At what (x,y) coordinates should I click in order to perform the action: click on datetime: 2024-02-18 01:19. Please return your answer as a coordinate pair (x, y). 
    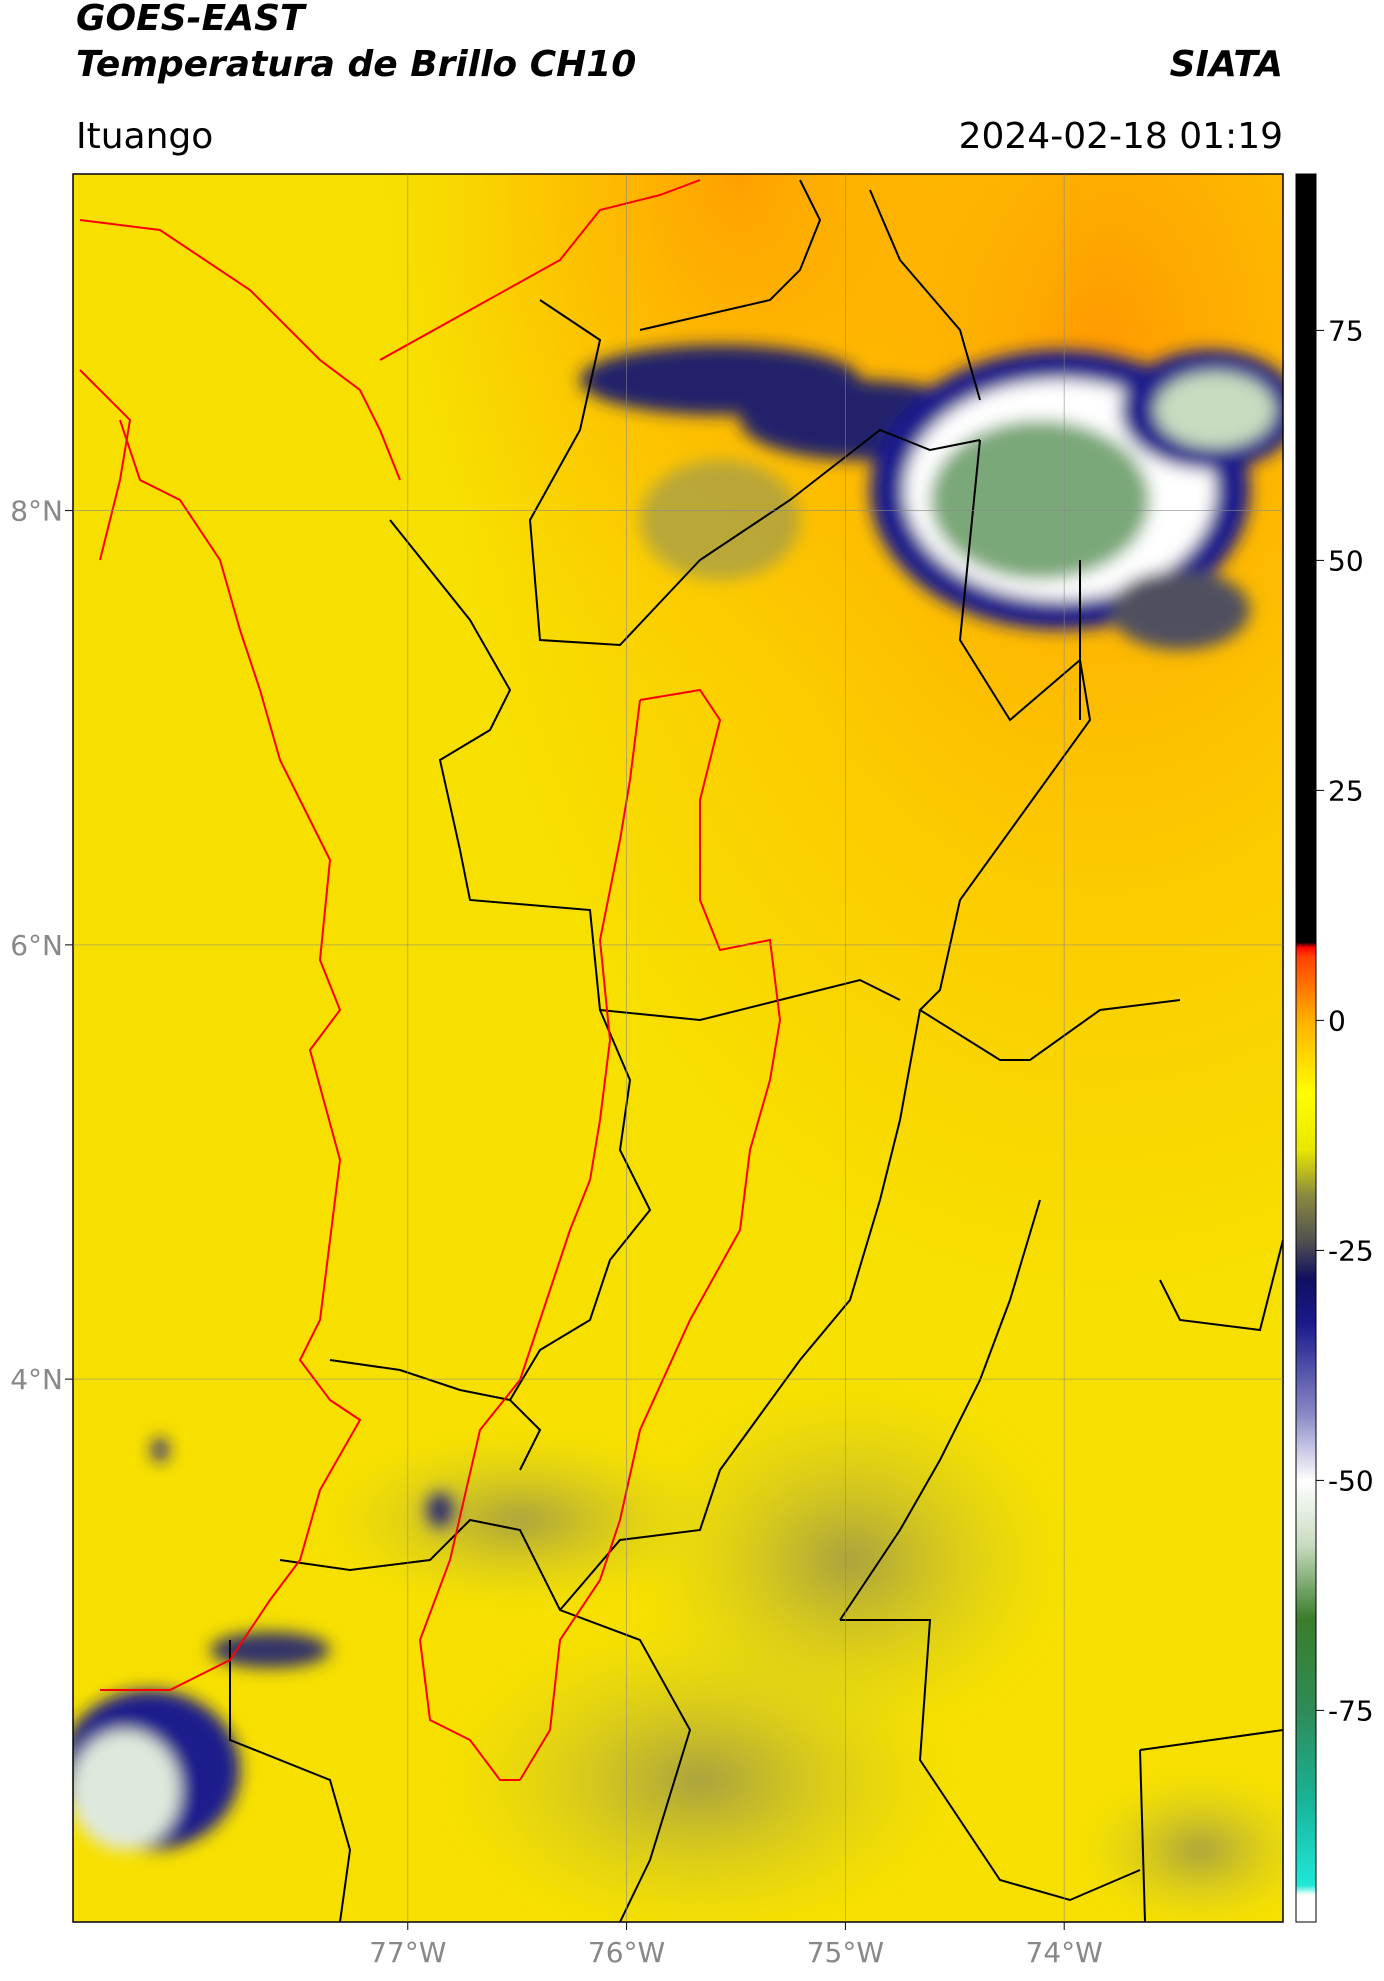
    Looking at the image, I should click on (1121, 136).